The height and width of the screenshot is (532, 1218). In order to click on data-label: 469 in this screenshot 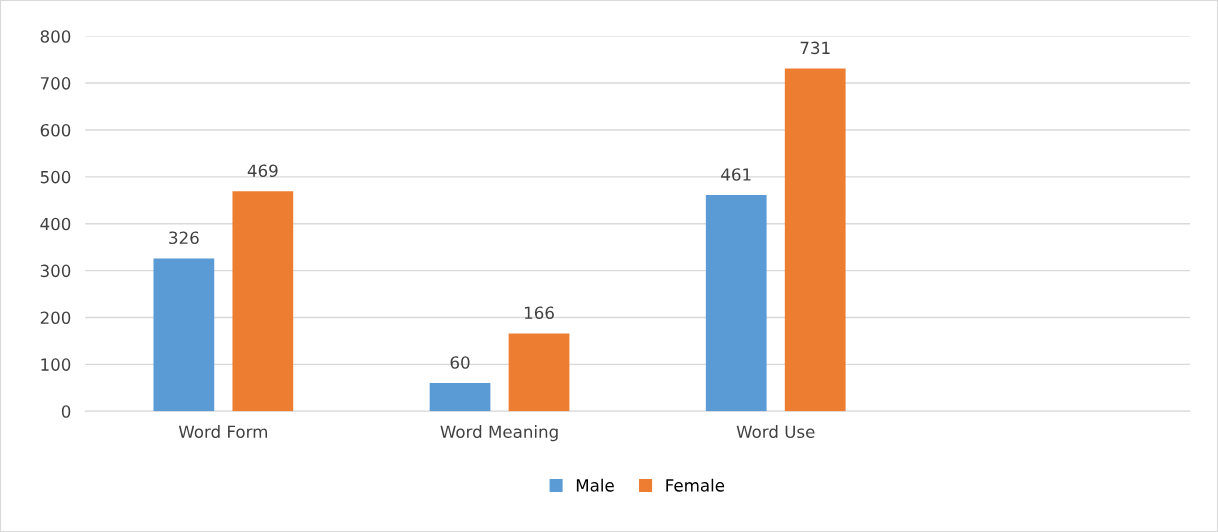, I will do `click(262, 171)`.